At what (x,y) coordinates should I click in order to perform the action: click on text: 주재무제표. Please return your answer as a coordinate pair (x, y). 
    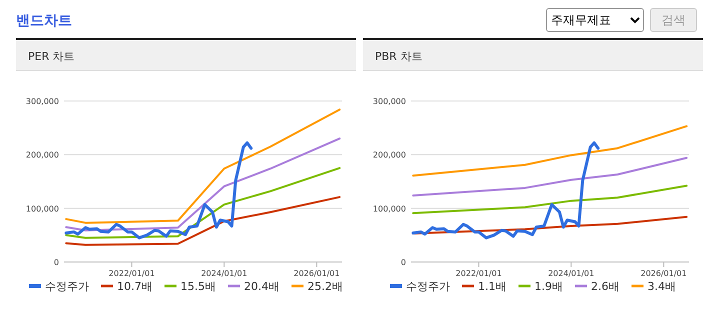
    Looking at the image, I should click on (595, 20).